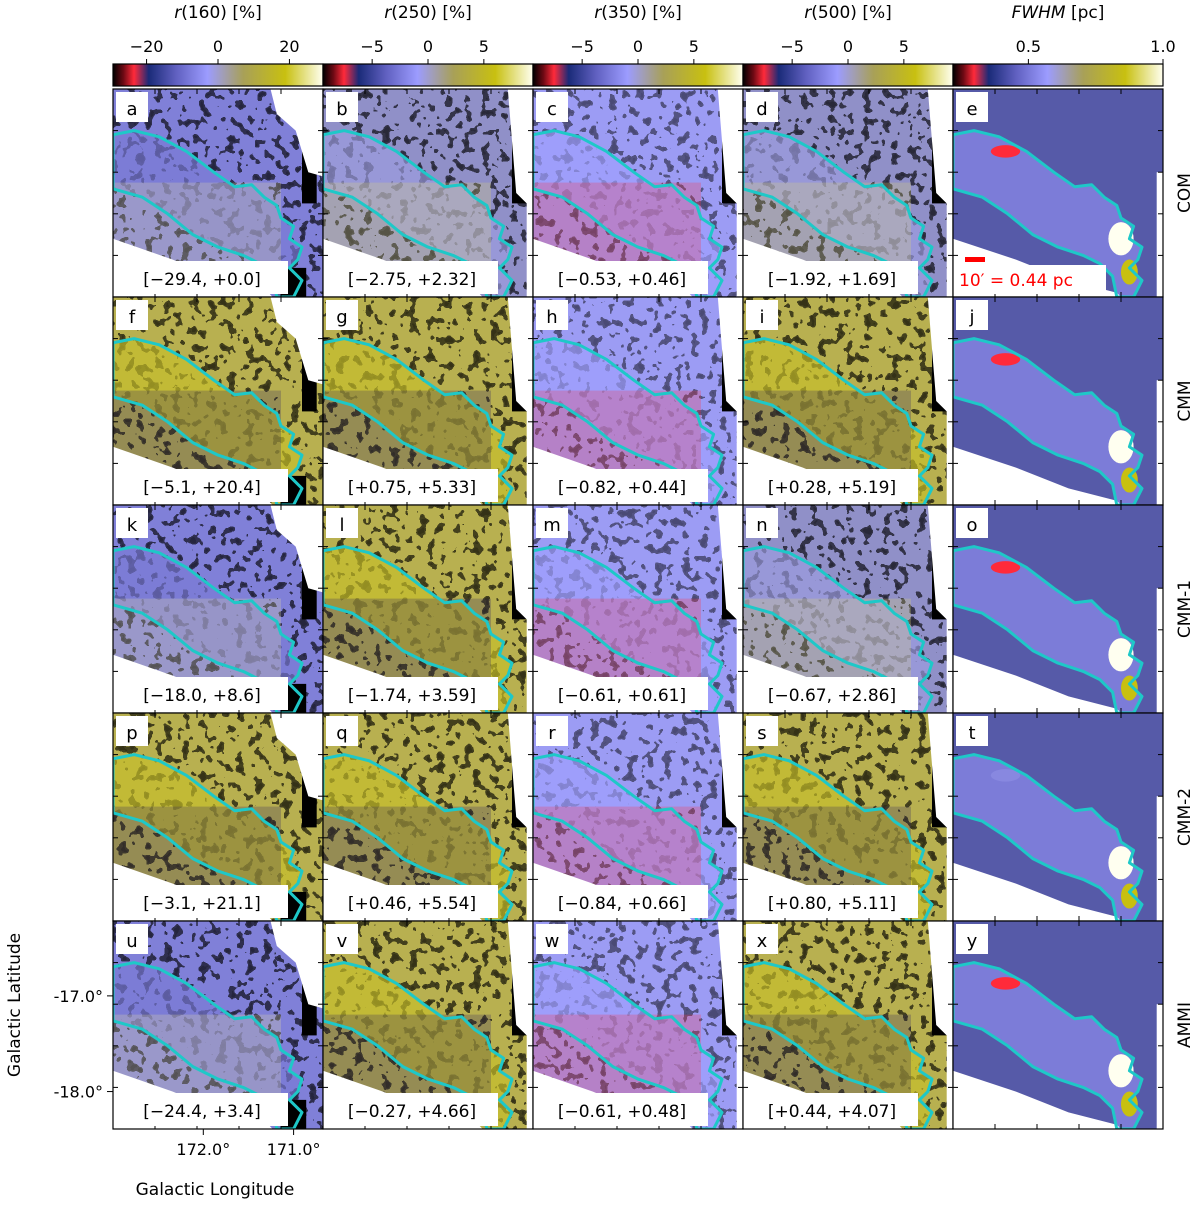 Image resolution: width=1200 pixels, height=1205 pixels. I want to click on scale-bar, so click(975, 259).